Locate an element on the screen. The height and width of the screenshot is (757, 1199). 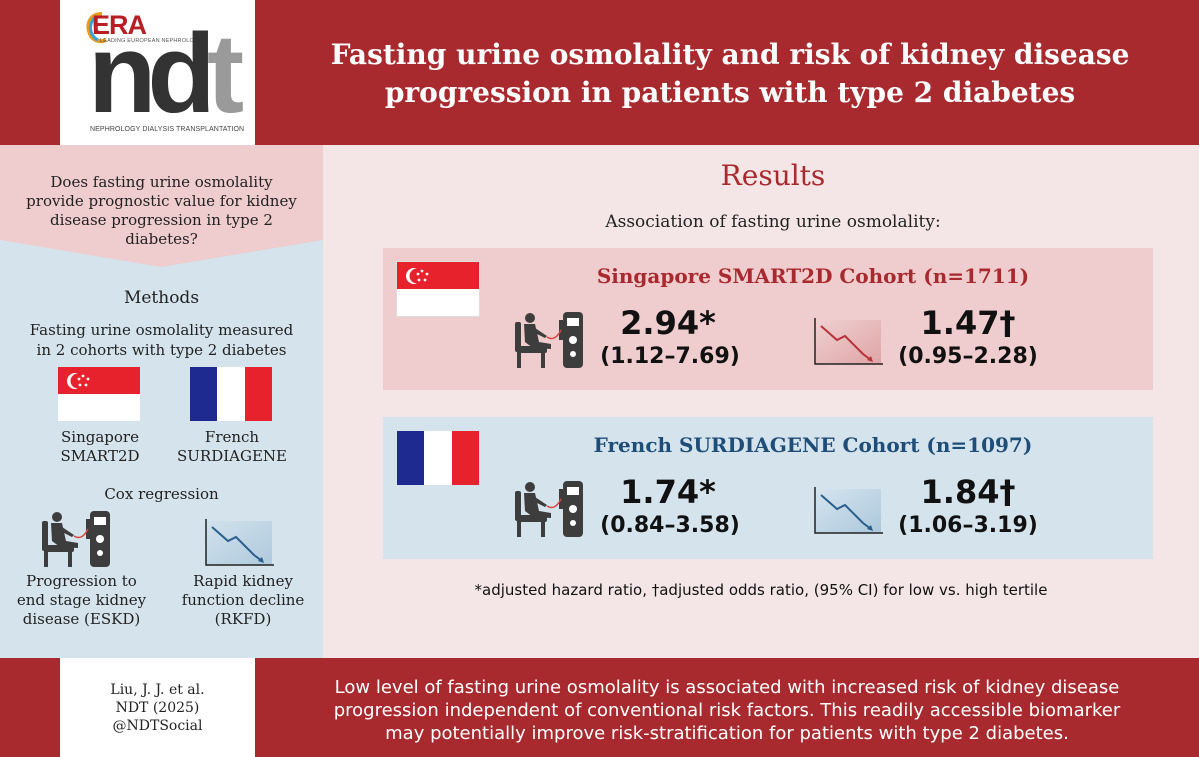
ndt-logo-t: t is located at coordinates (225, 73).